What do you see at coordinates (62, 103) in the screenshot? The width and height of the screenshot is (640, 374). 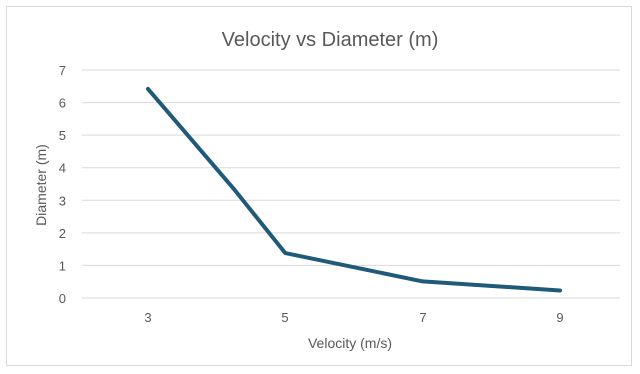 I see `y-tick-label: 6` at bounding box center [62, 103].